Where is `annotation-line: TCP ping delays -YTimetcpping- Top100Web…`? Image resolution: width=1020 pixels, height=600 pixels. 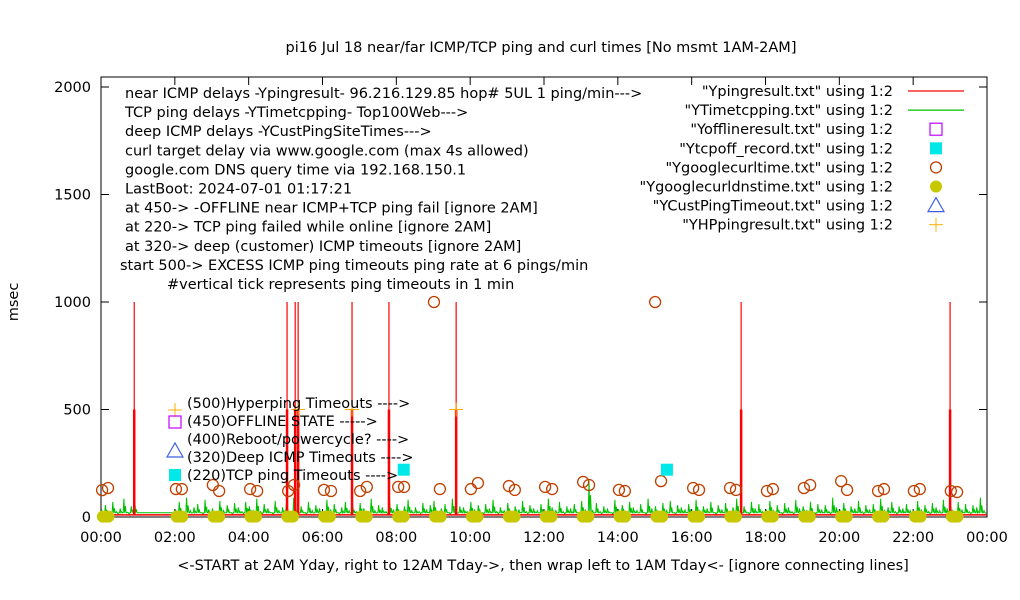
annotation-line: TCP ping delays -YTimetcpping- Top100Web… is located at coordinates (296, 113).